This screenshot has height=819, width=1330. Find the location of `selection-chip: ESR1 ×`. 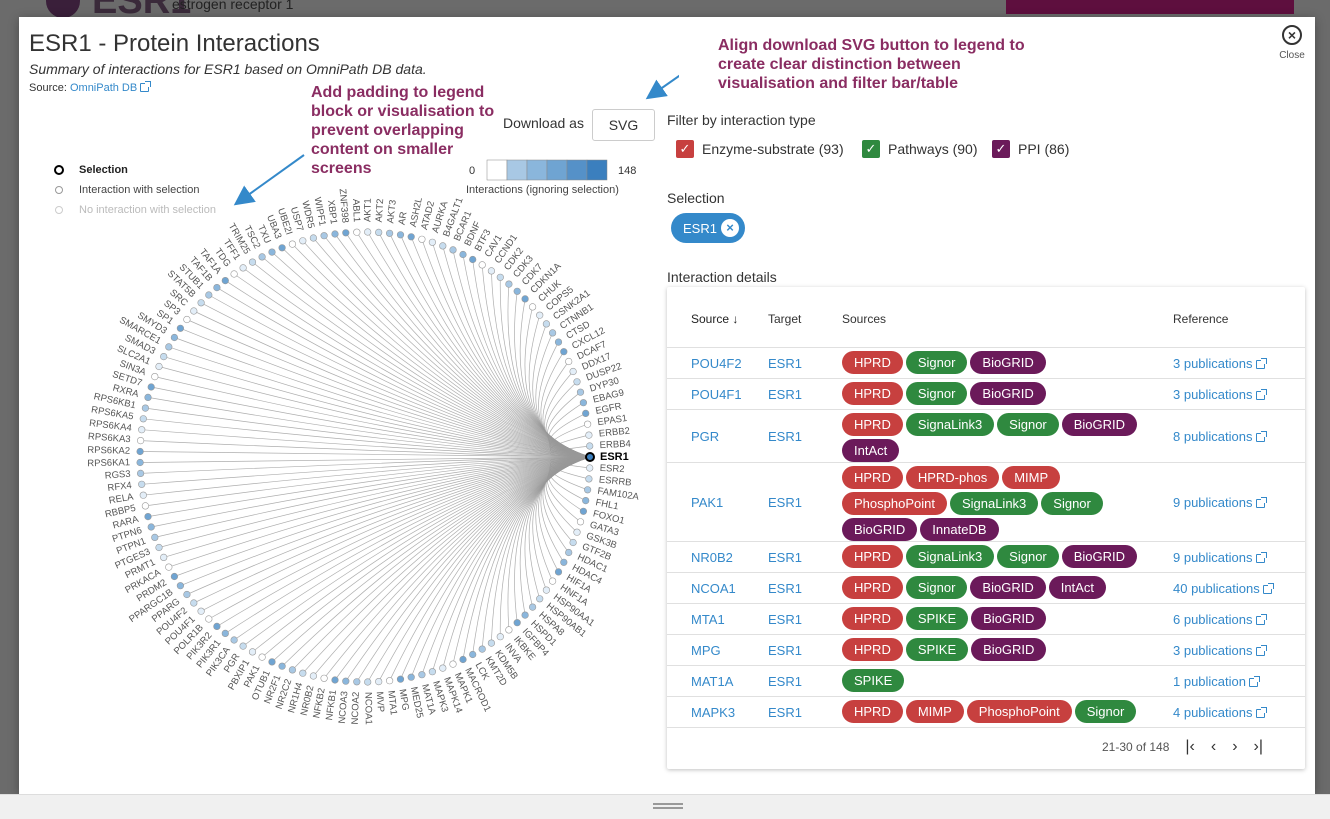

selection-chip: ESR1 × is located at coordinates (708, 228).